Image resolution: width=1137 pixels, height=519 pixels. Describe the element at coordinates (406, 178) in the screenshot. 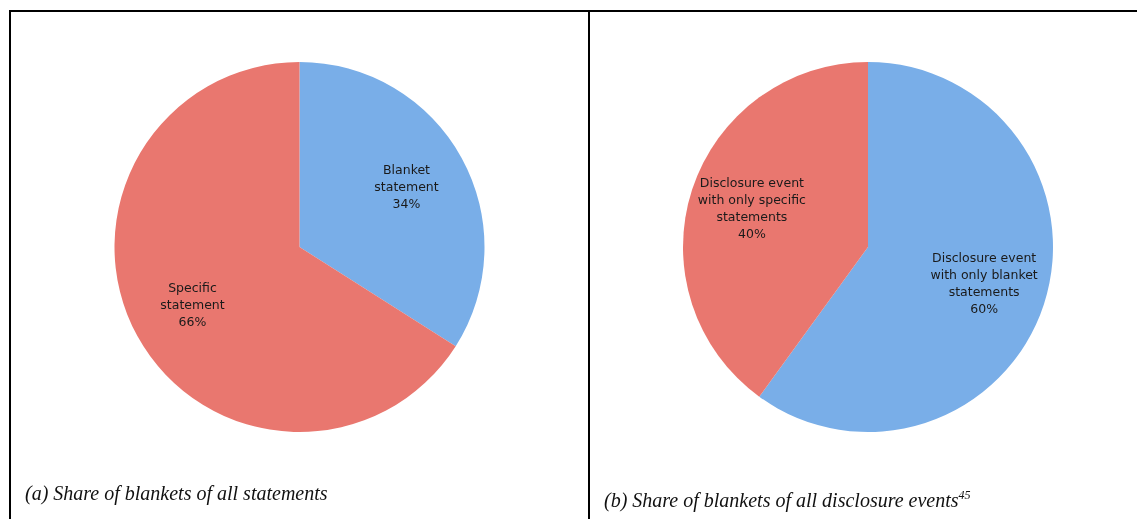

I see `slice-label: Blanket statement` at that location.